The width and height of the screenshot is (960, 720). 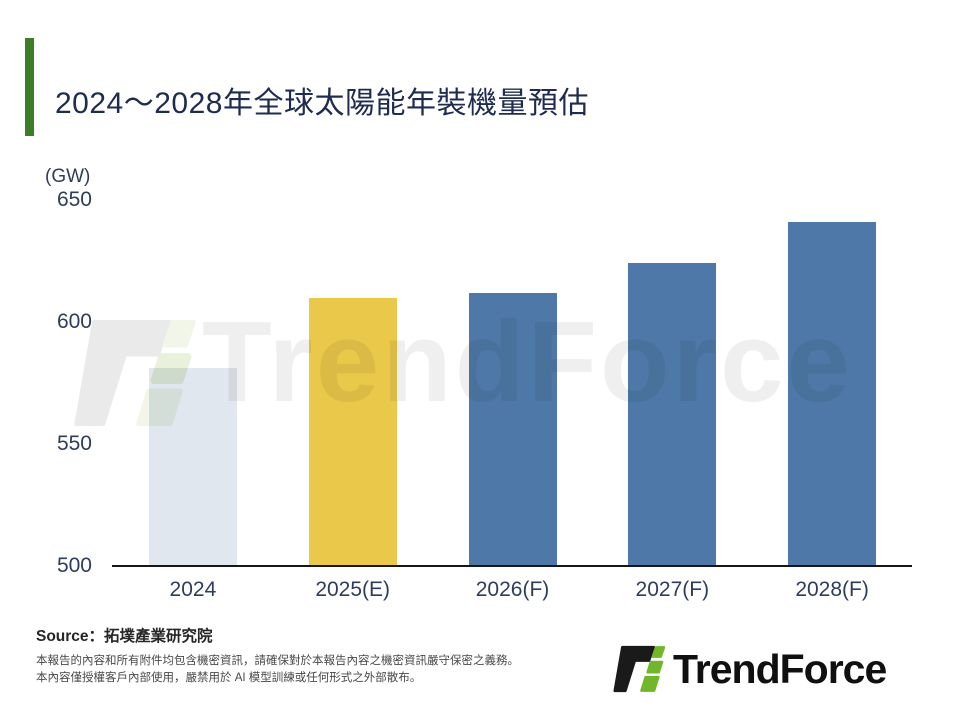 I want to click on y-tick-650: 650, so click(x=74, y=199).